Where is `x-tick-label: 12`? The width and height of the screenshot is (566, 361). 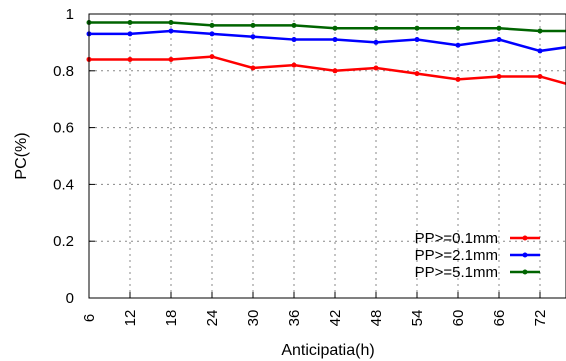
x-tick-label: 12 is located at coordinates (130, 318).